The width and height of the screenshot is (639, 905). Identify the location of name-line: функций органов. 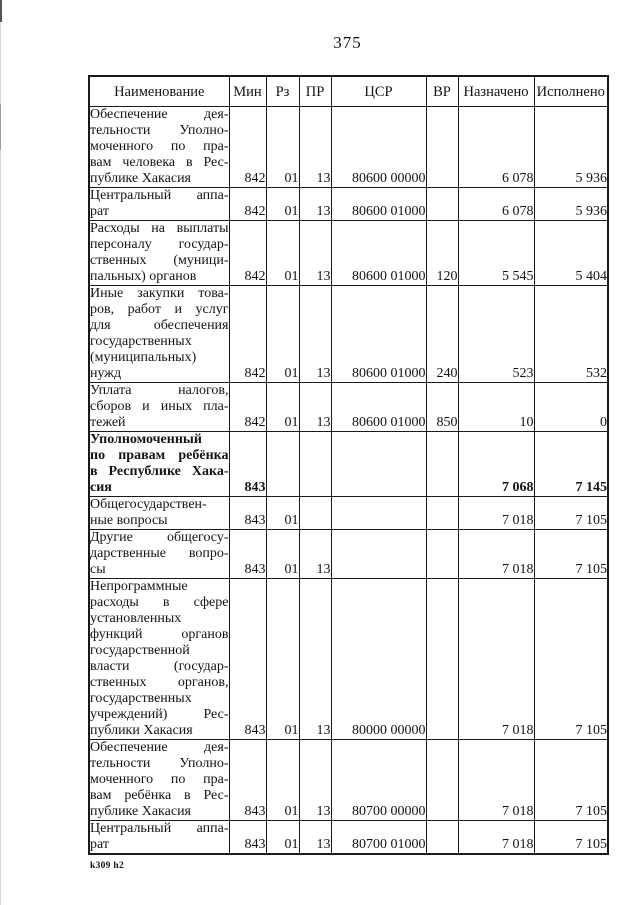
(159, 634).